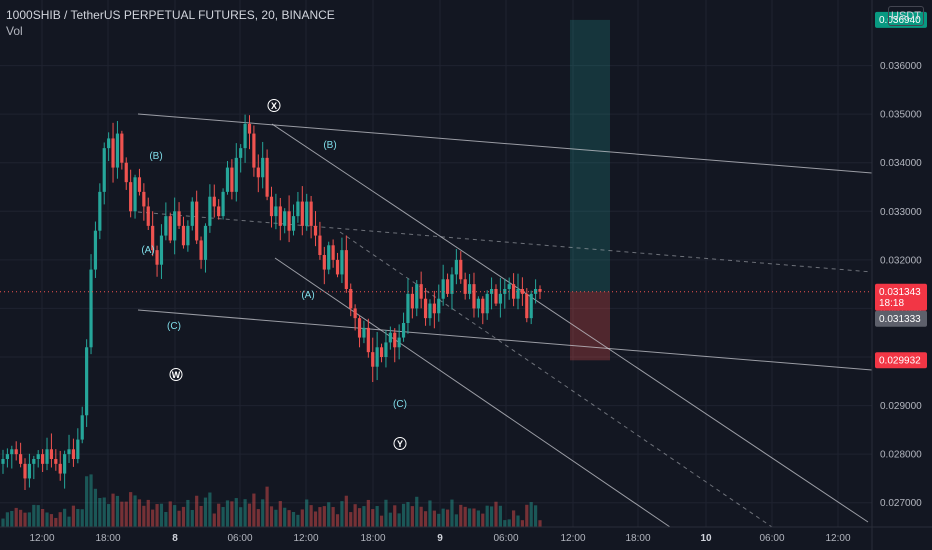 This screenshot has height=550, width=932. I want to click on wave-label: W, so click(176, 375).